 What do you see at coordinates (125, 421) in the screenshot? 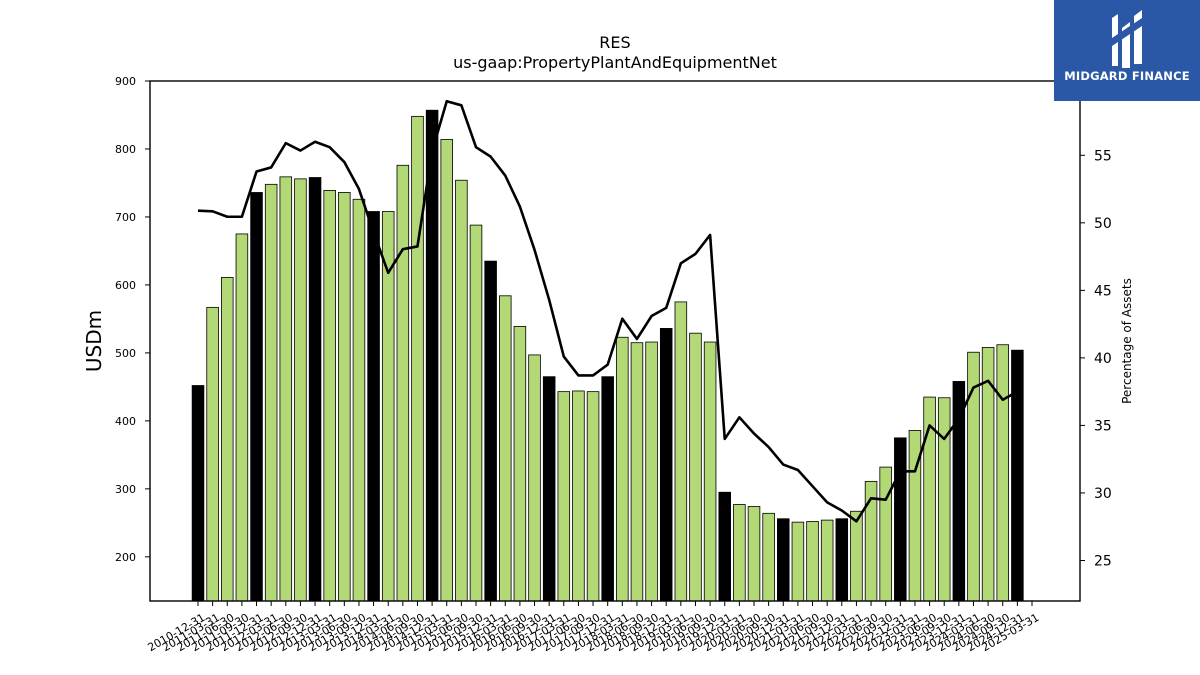
I see `y-tick-label: 400` at bounding box center [125, 421].